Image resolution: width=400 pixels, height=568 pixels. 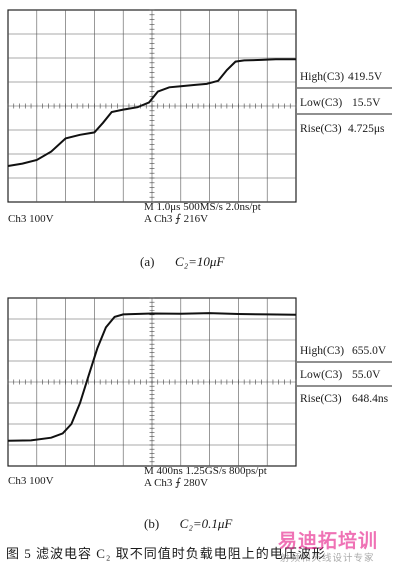 I want to click on figure-caption: 图 5 滤波电容 C₂ 取不同值时负载电阻上的电压波形, so click(x=166, y=553).